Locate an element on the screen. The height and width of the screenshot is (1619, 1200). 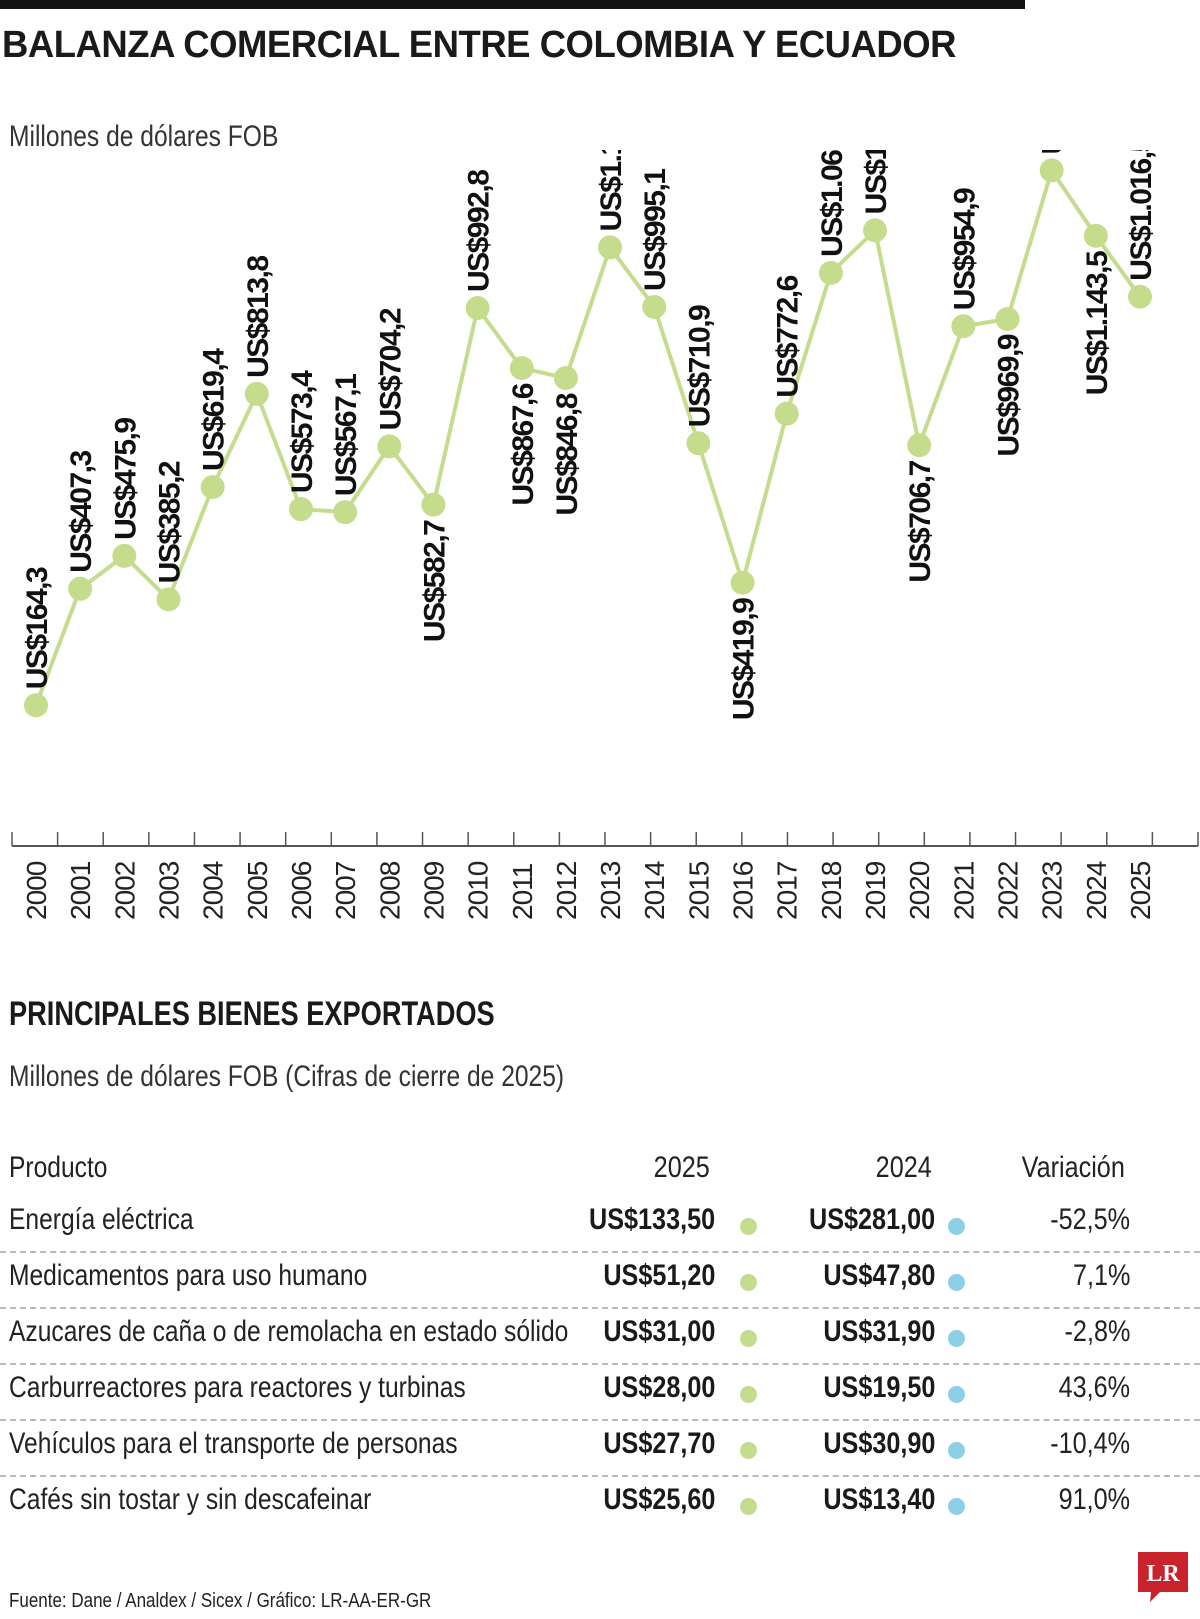
product-name: Energía eléctrica is located at coordinates (101, 1219).